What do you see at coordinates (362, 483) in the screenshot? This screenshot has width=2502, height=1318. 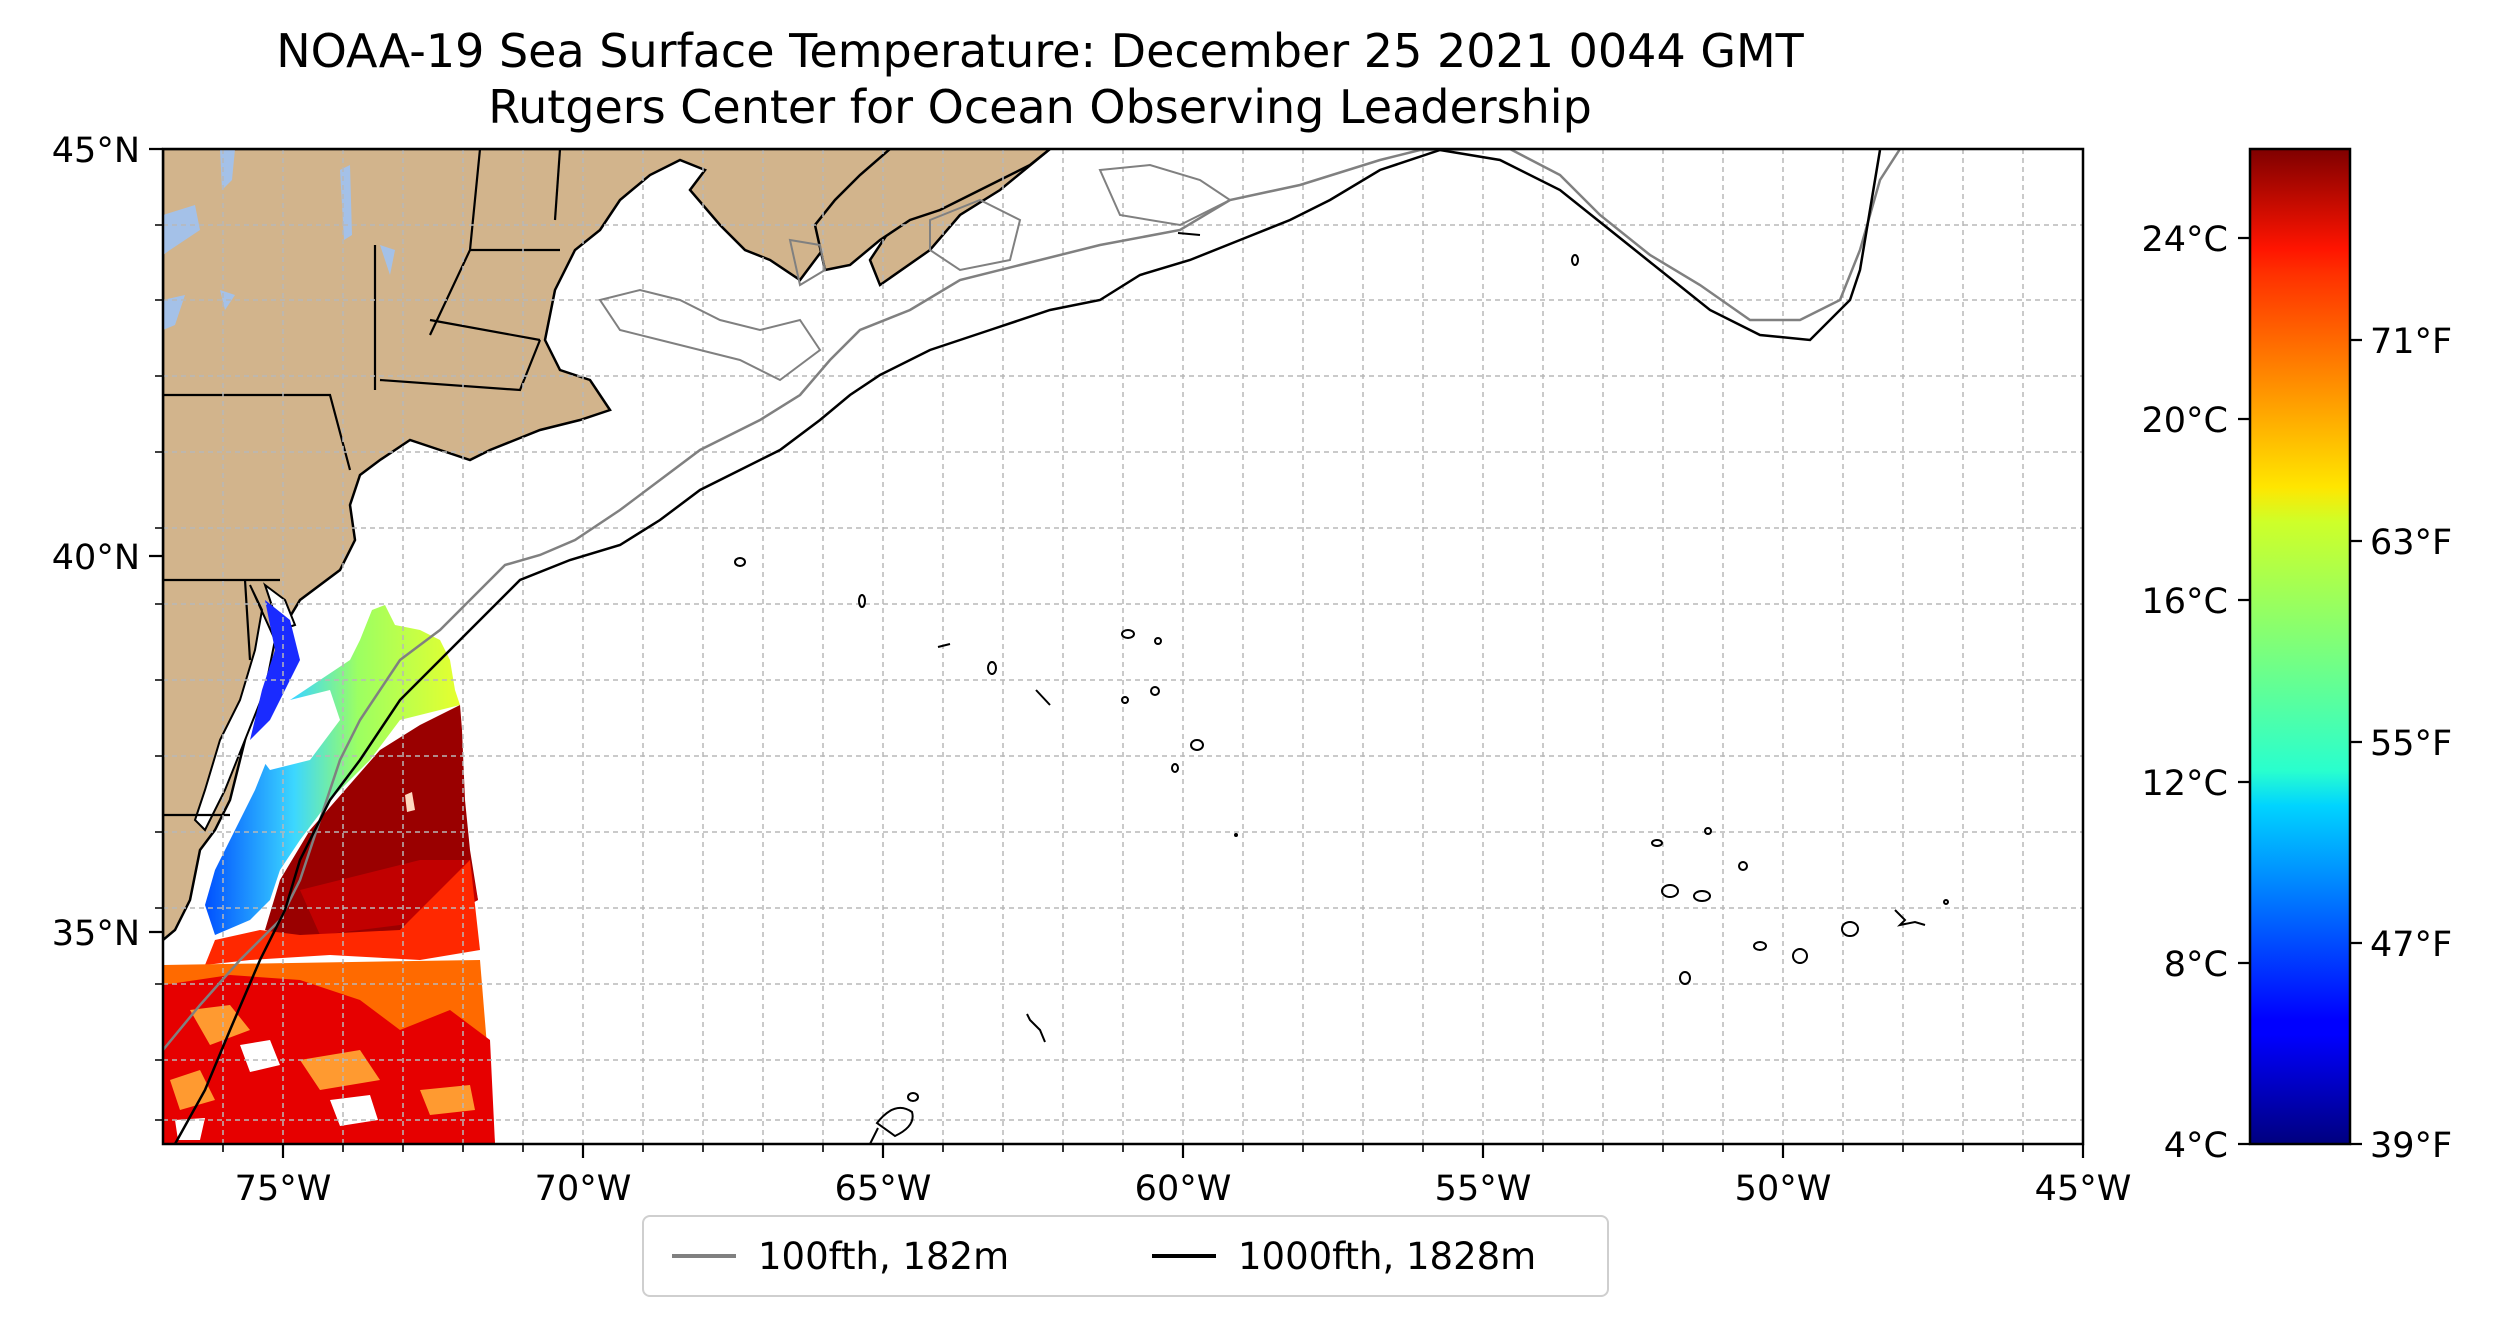 I see `state-borders` at bounding box center [362, 483].